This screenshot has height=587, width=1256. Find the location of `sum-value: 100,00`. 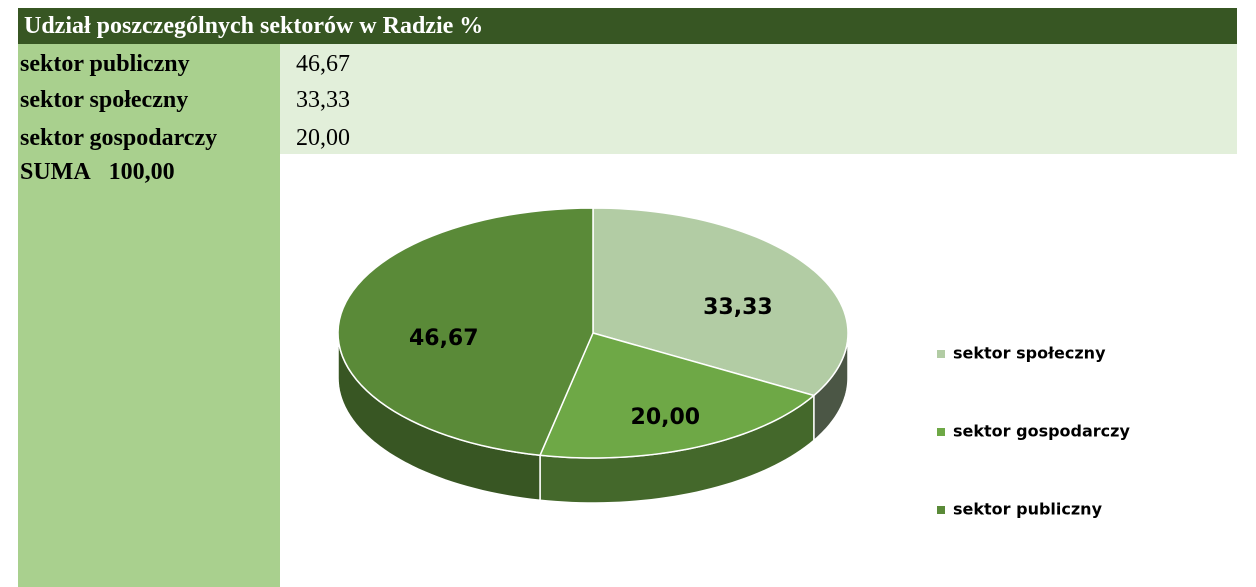

sum-value: 100,00 is located at coordinates (141, 172).